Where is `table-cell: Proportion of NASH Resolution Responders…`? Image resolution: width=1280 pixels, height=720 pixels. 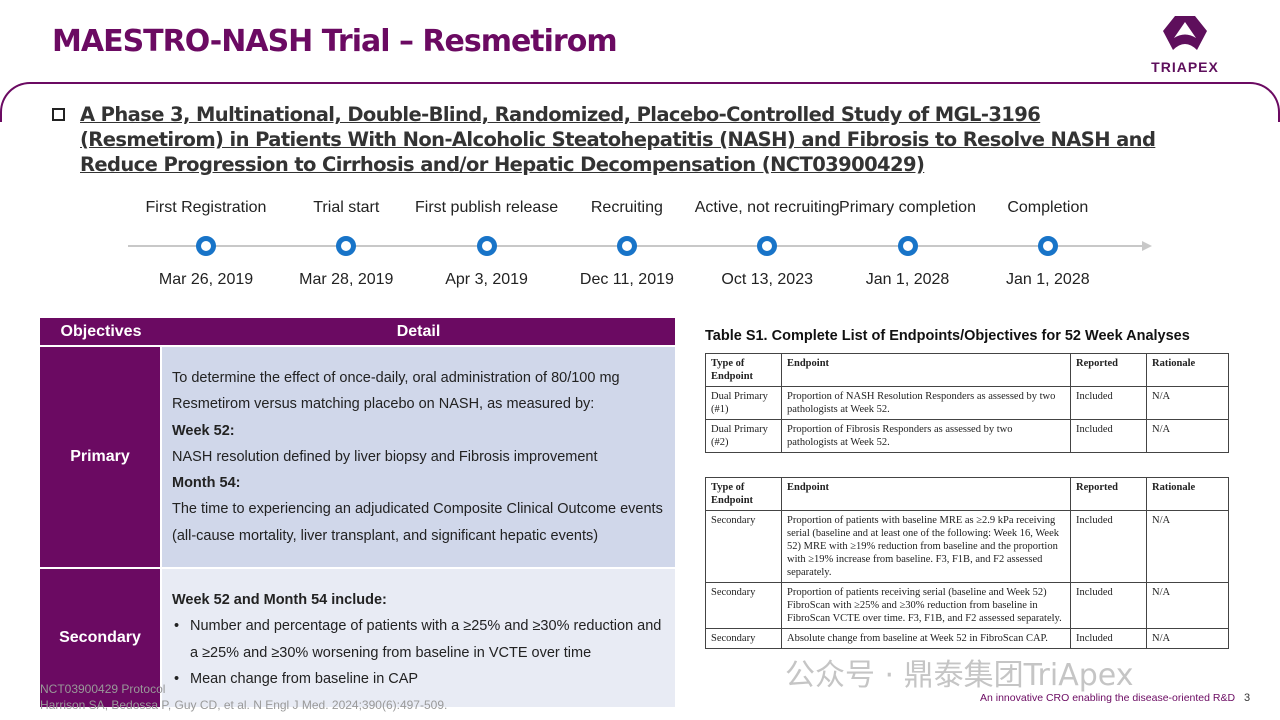 table-cell: Proportion of NASH Resolution Responders… is located at coordinates (926, 403).